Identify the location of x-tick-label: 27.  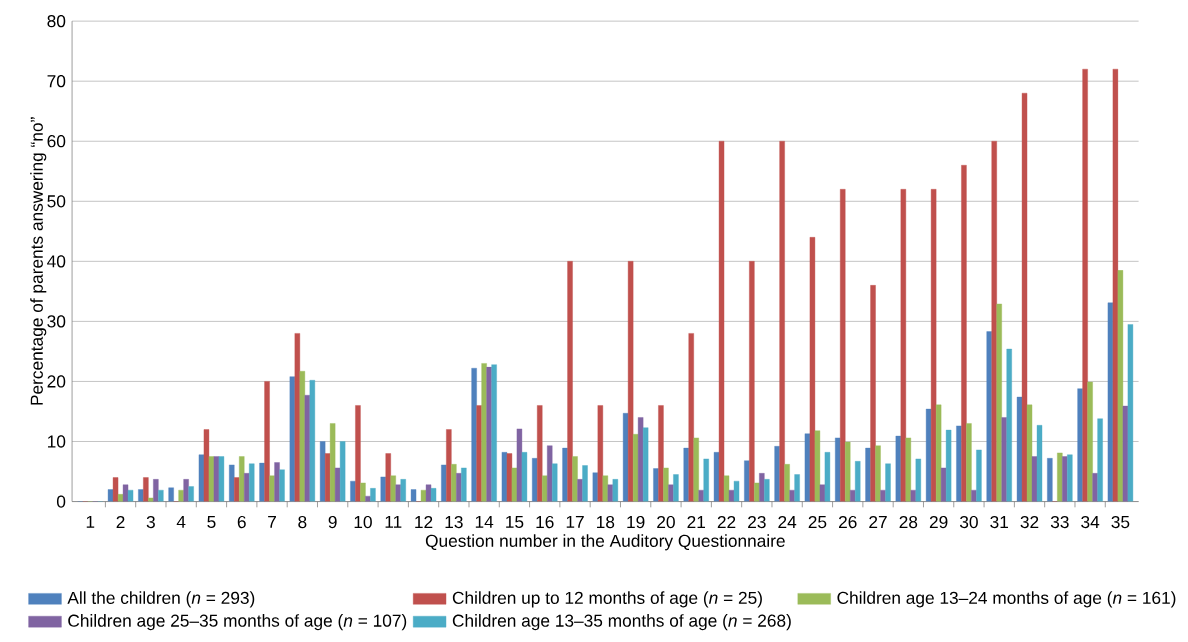
(878, 522).